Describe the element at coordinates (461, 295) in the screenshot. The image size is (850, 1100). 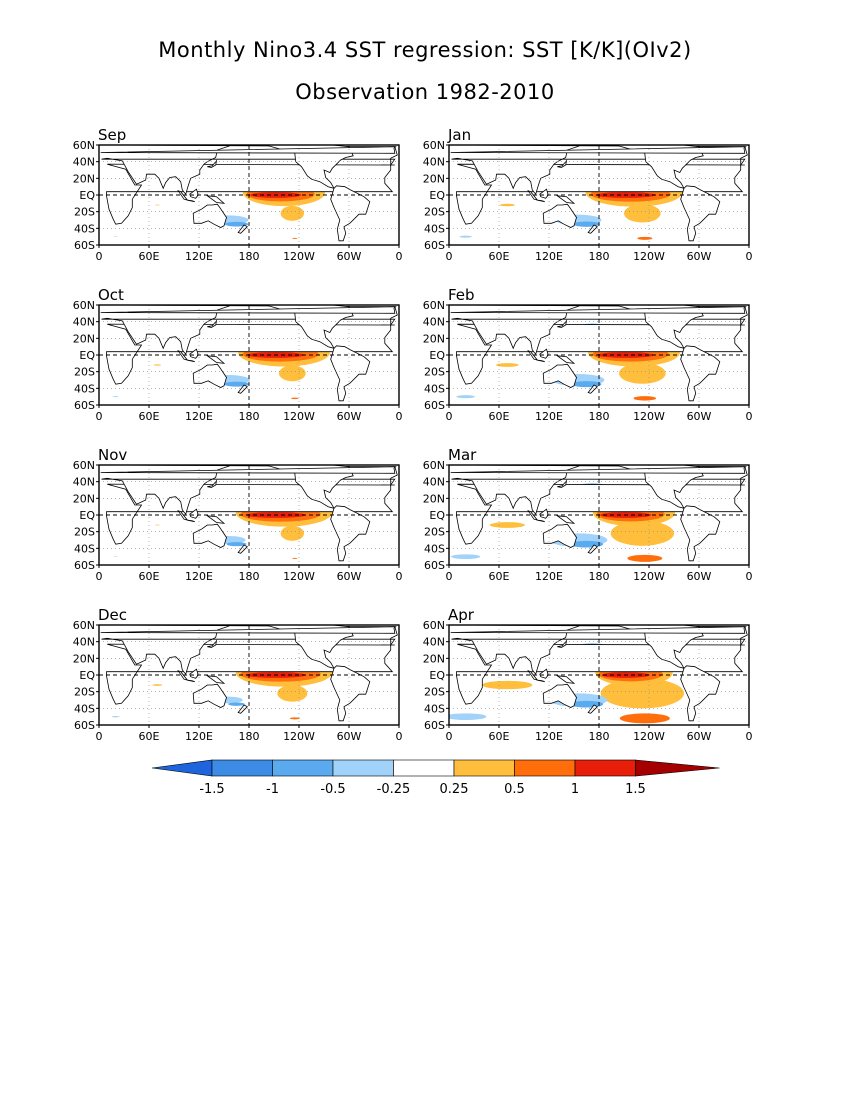
I see `panel-title-feb: Feb` at that location.